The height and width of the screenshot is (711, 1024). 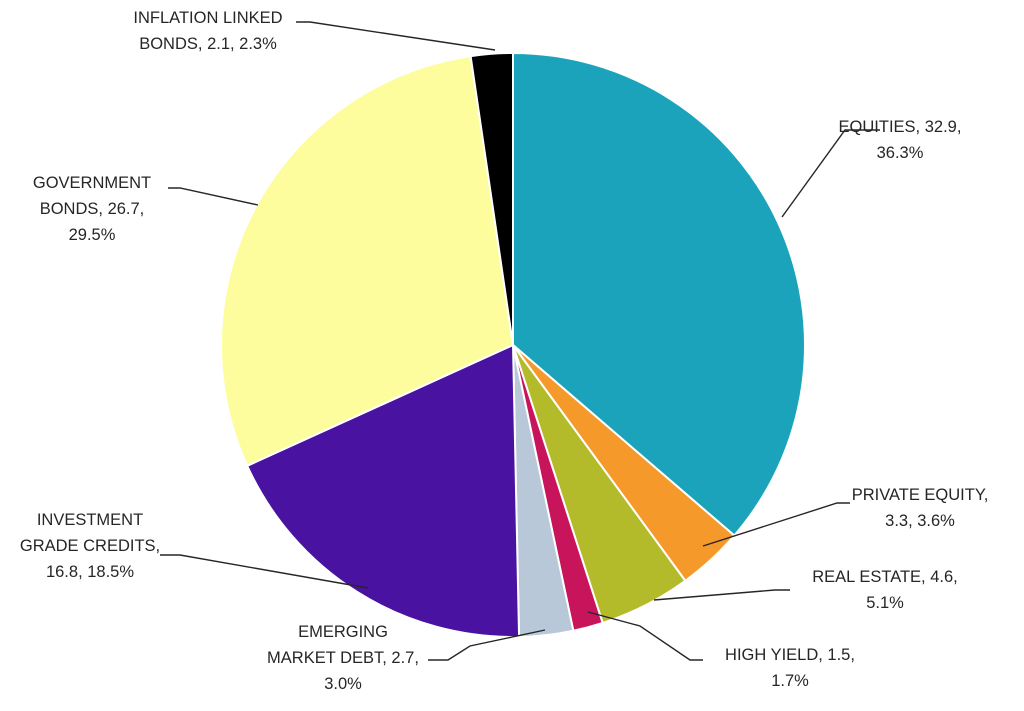 I want to click on data-label-government-bonds: GOVERNMENT BONDS, 26.7, 29.5%, so click(x=92, y=209).